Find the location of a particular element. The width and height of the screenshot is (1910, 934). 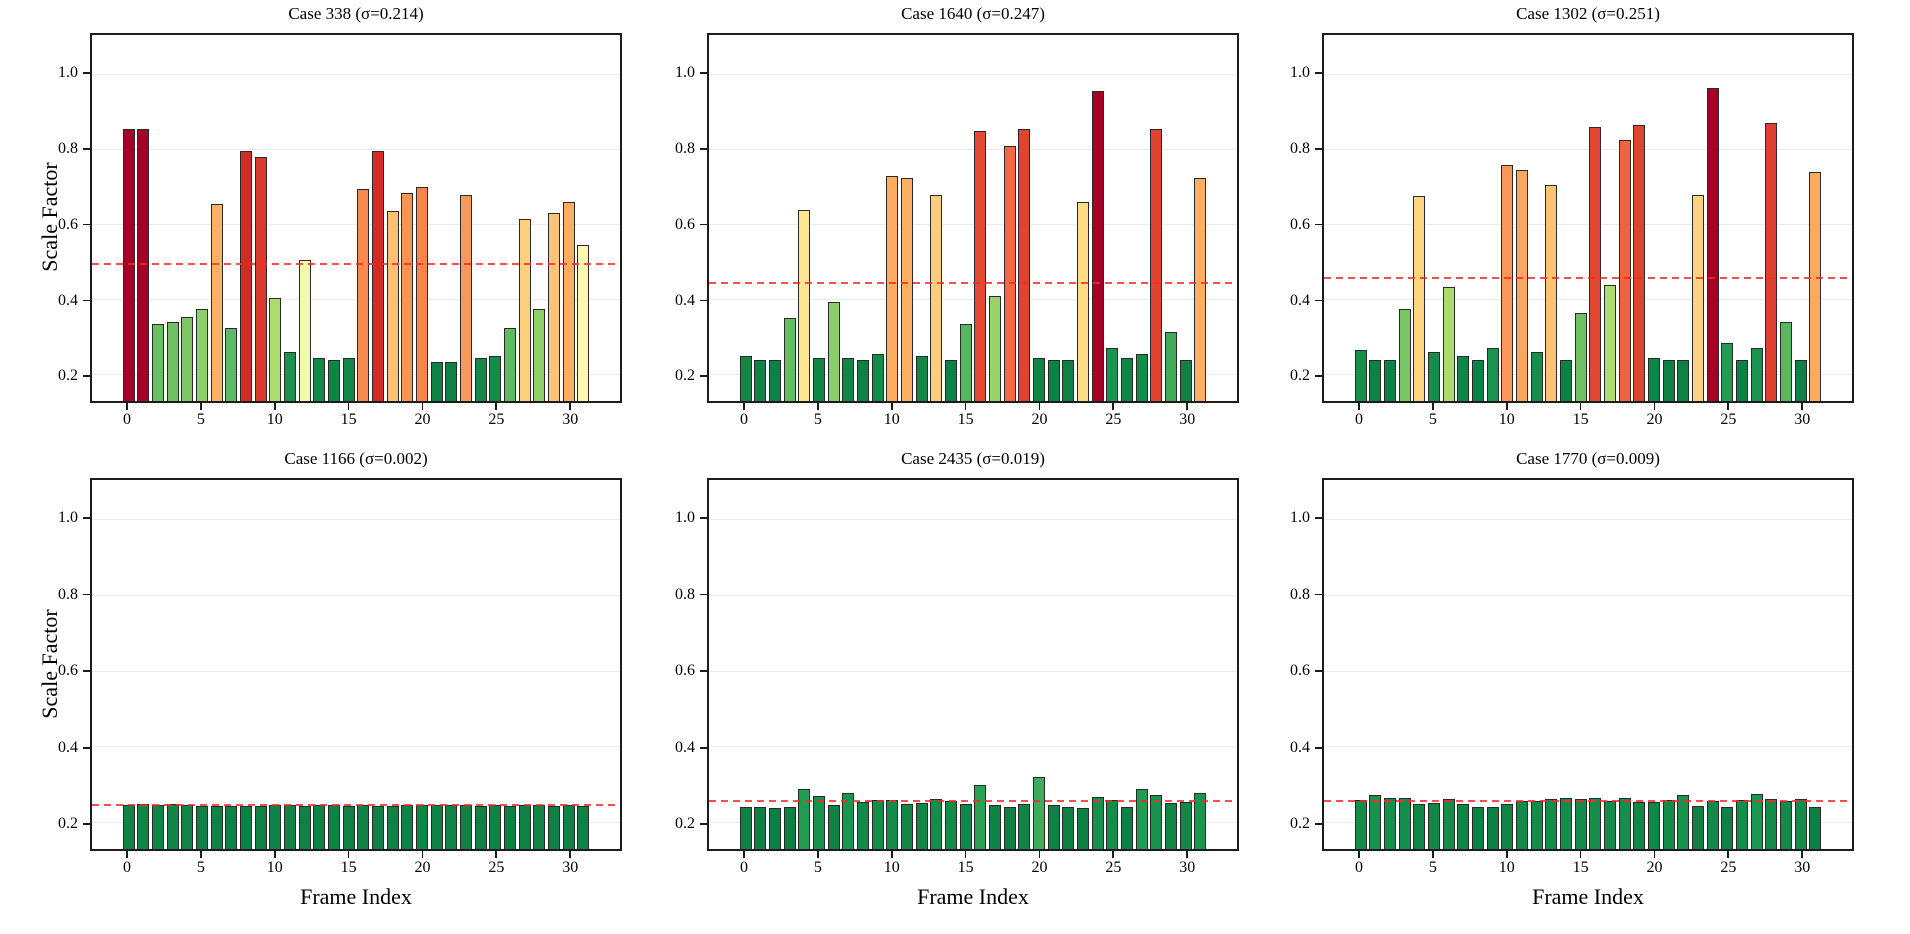

chart-title: Case 1302 (σ=0.251) is located at coordinates (1588, 13).